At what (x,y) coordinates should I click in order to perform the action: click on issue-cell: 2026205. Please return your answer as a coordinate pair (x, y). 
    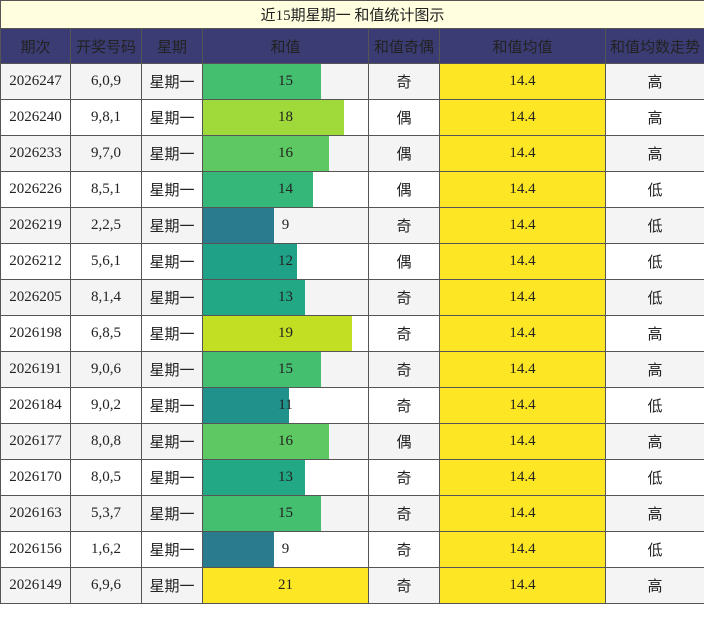
    Looking at the image, I should click on (35, 297).